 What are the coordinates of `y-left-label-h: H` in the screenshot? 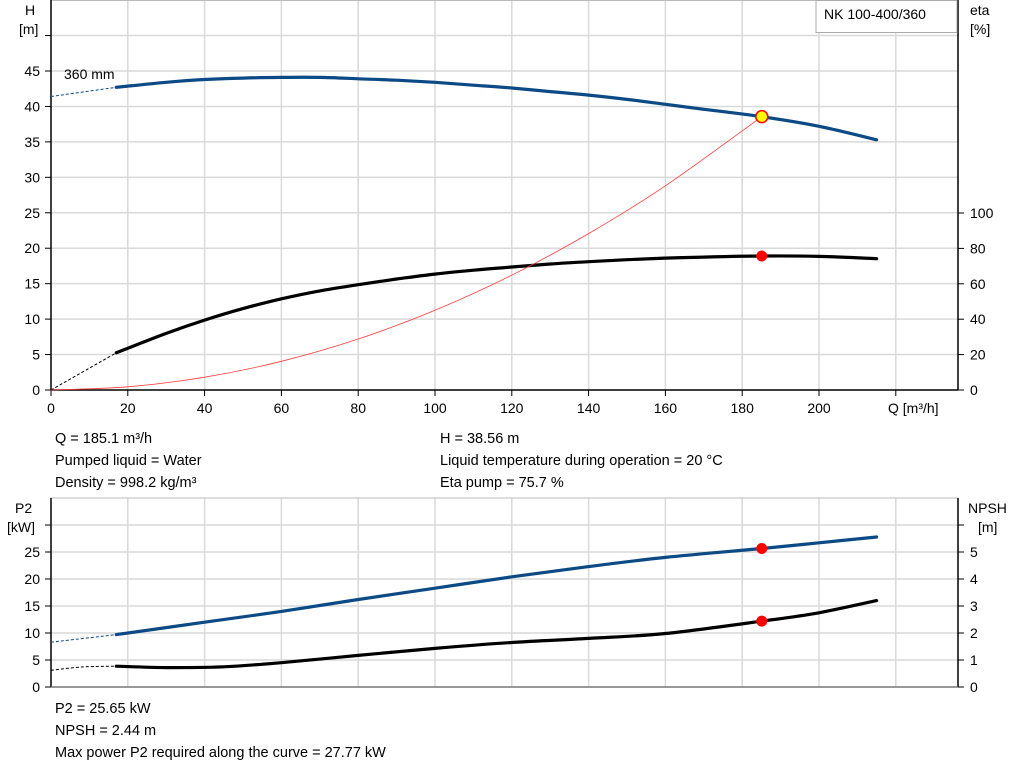 It's located at (30, 10).